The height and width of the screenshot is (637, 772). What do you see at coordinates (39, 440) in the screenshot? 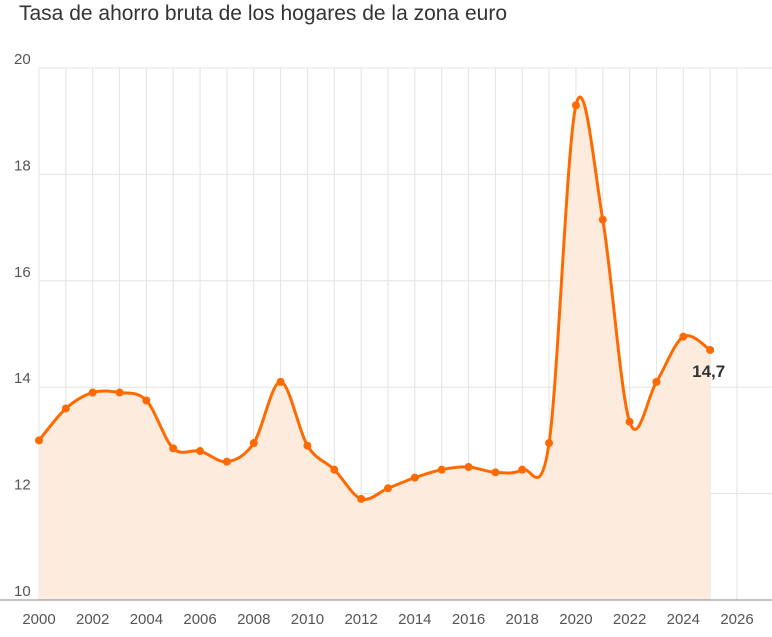
I see `data-point-2000` at bounding box center [39, 440].